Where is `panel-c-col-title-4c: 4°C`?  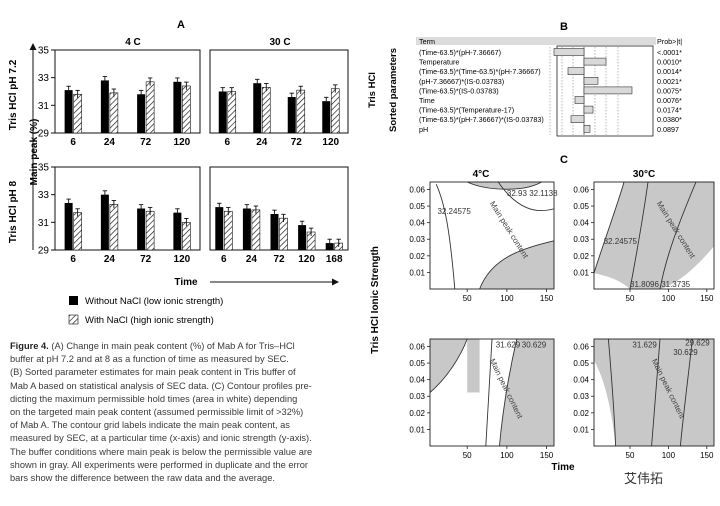
panel-c-col-title-4c: 4°C is located at coordinates (481, 174).